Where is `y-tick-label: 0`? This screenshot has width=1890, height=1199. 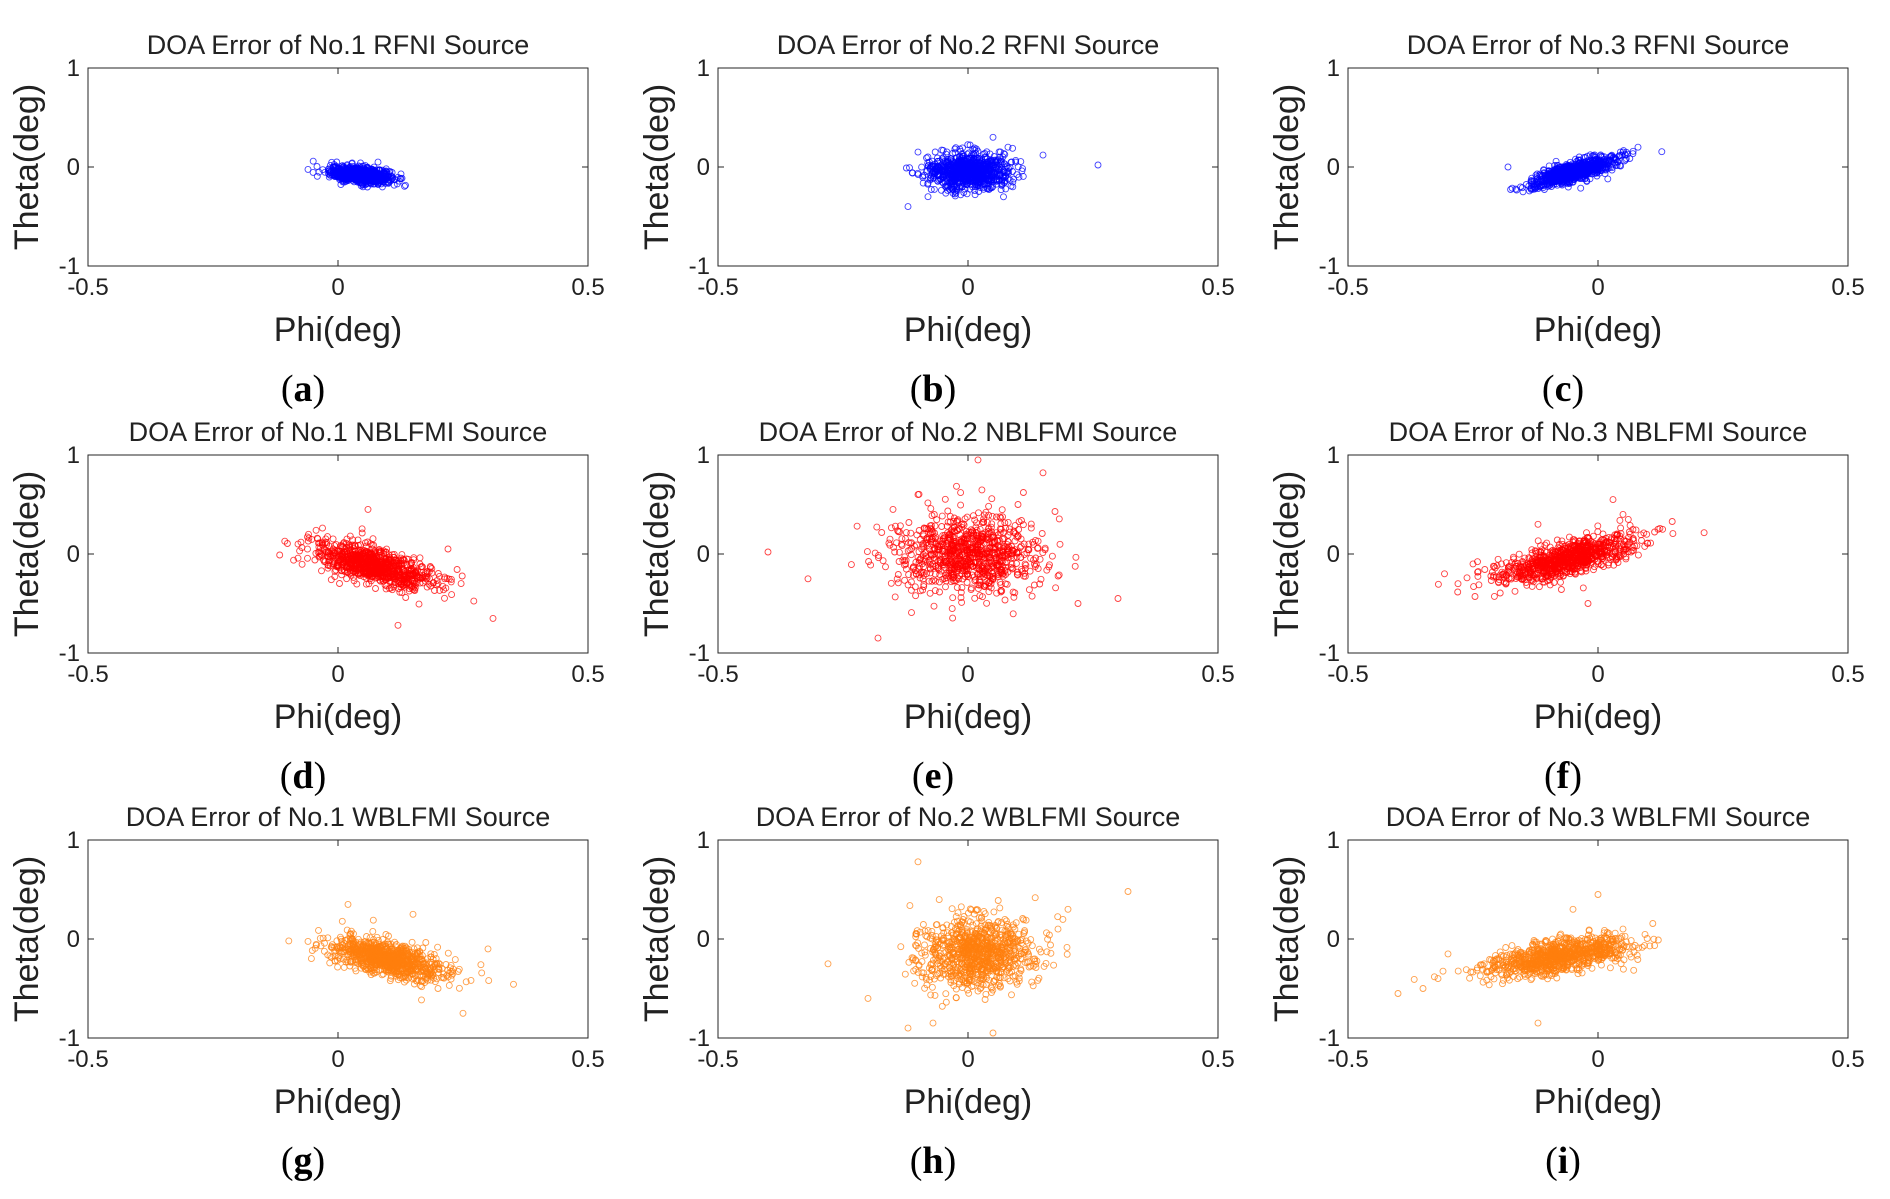
y-tick-label: 0 is located at coordinates (73, 167).